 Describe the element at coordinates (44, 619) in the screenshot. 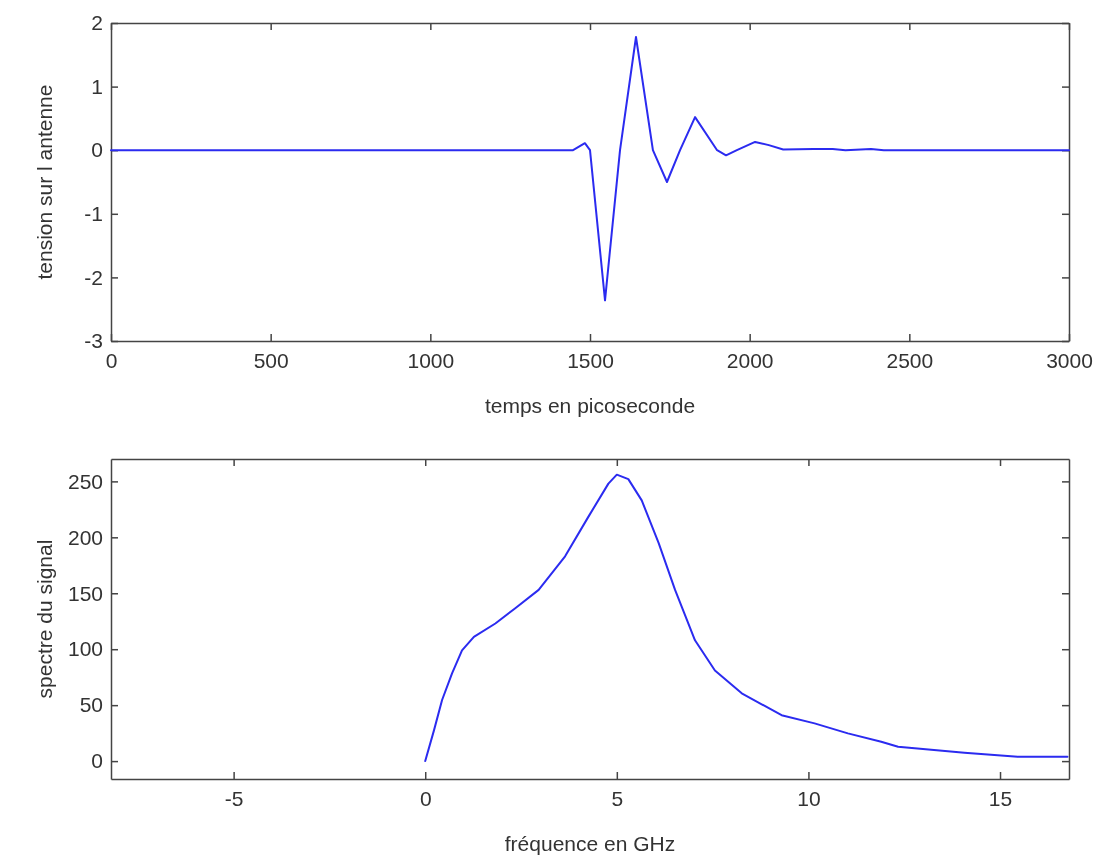

I see `y-axis-title: spectre du signal` at that location.